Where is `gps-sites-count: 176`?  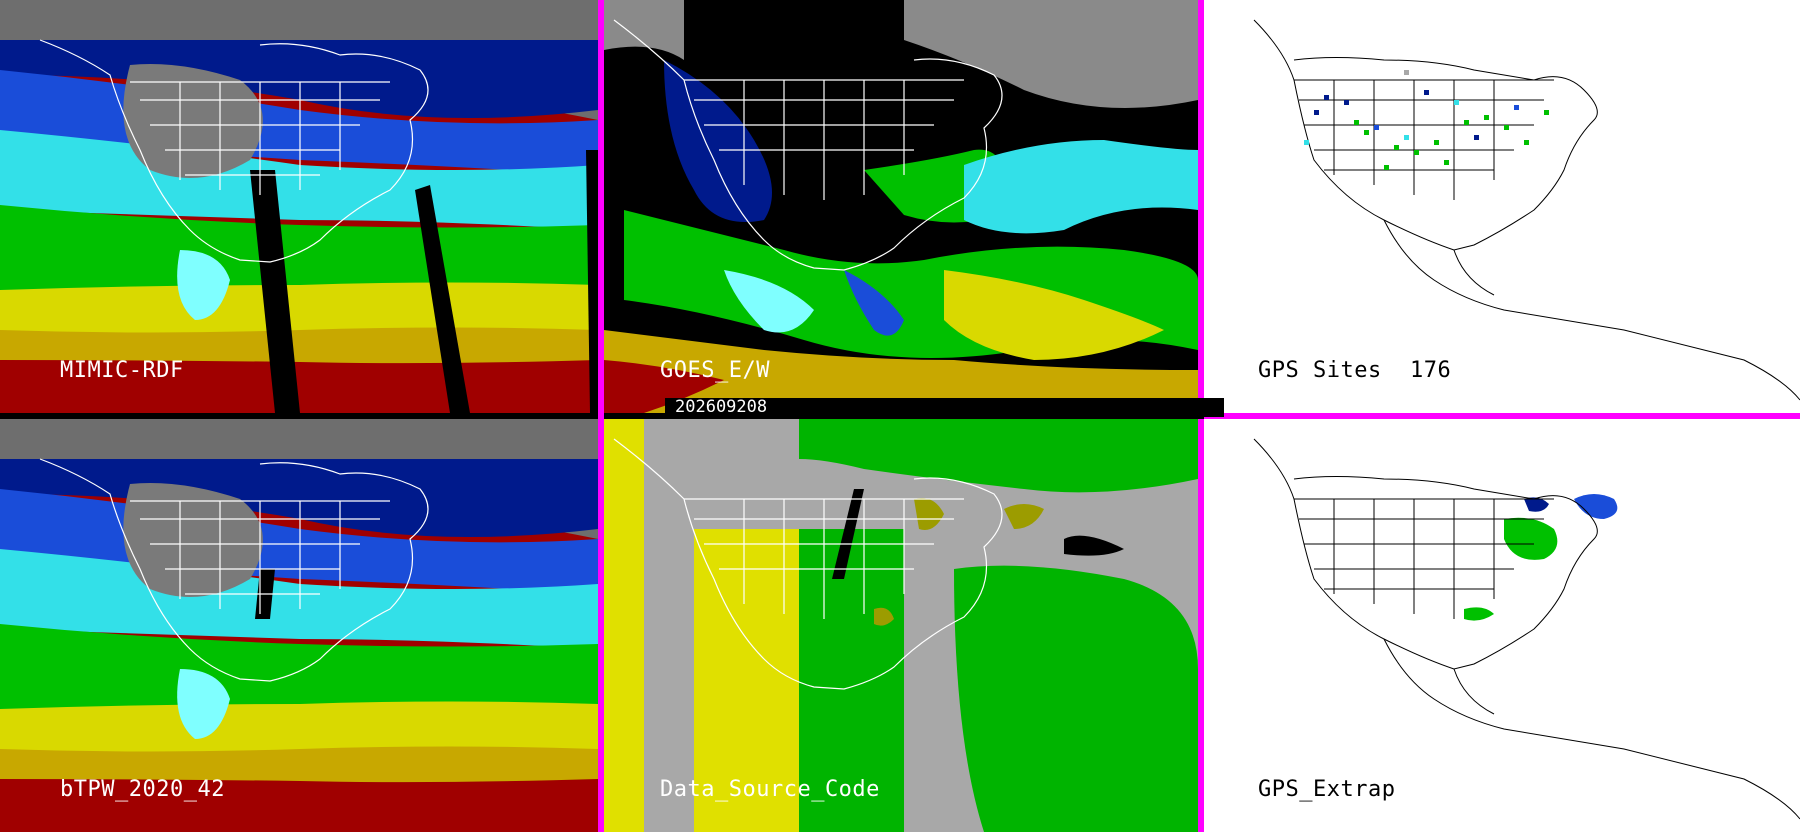 gps-sites-count: 176 is located at coordinates (1431, 370).